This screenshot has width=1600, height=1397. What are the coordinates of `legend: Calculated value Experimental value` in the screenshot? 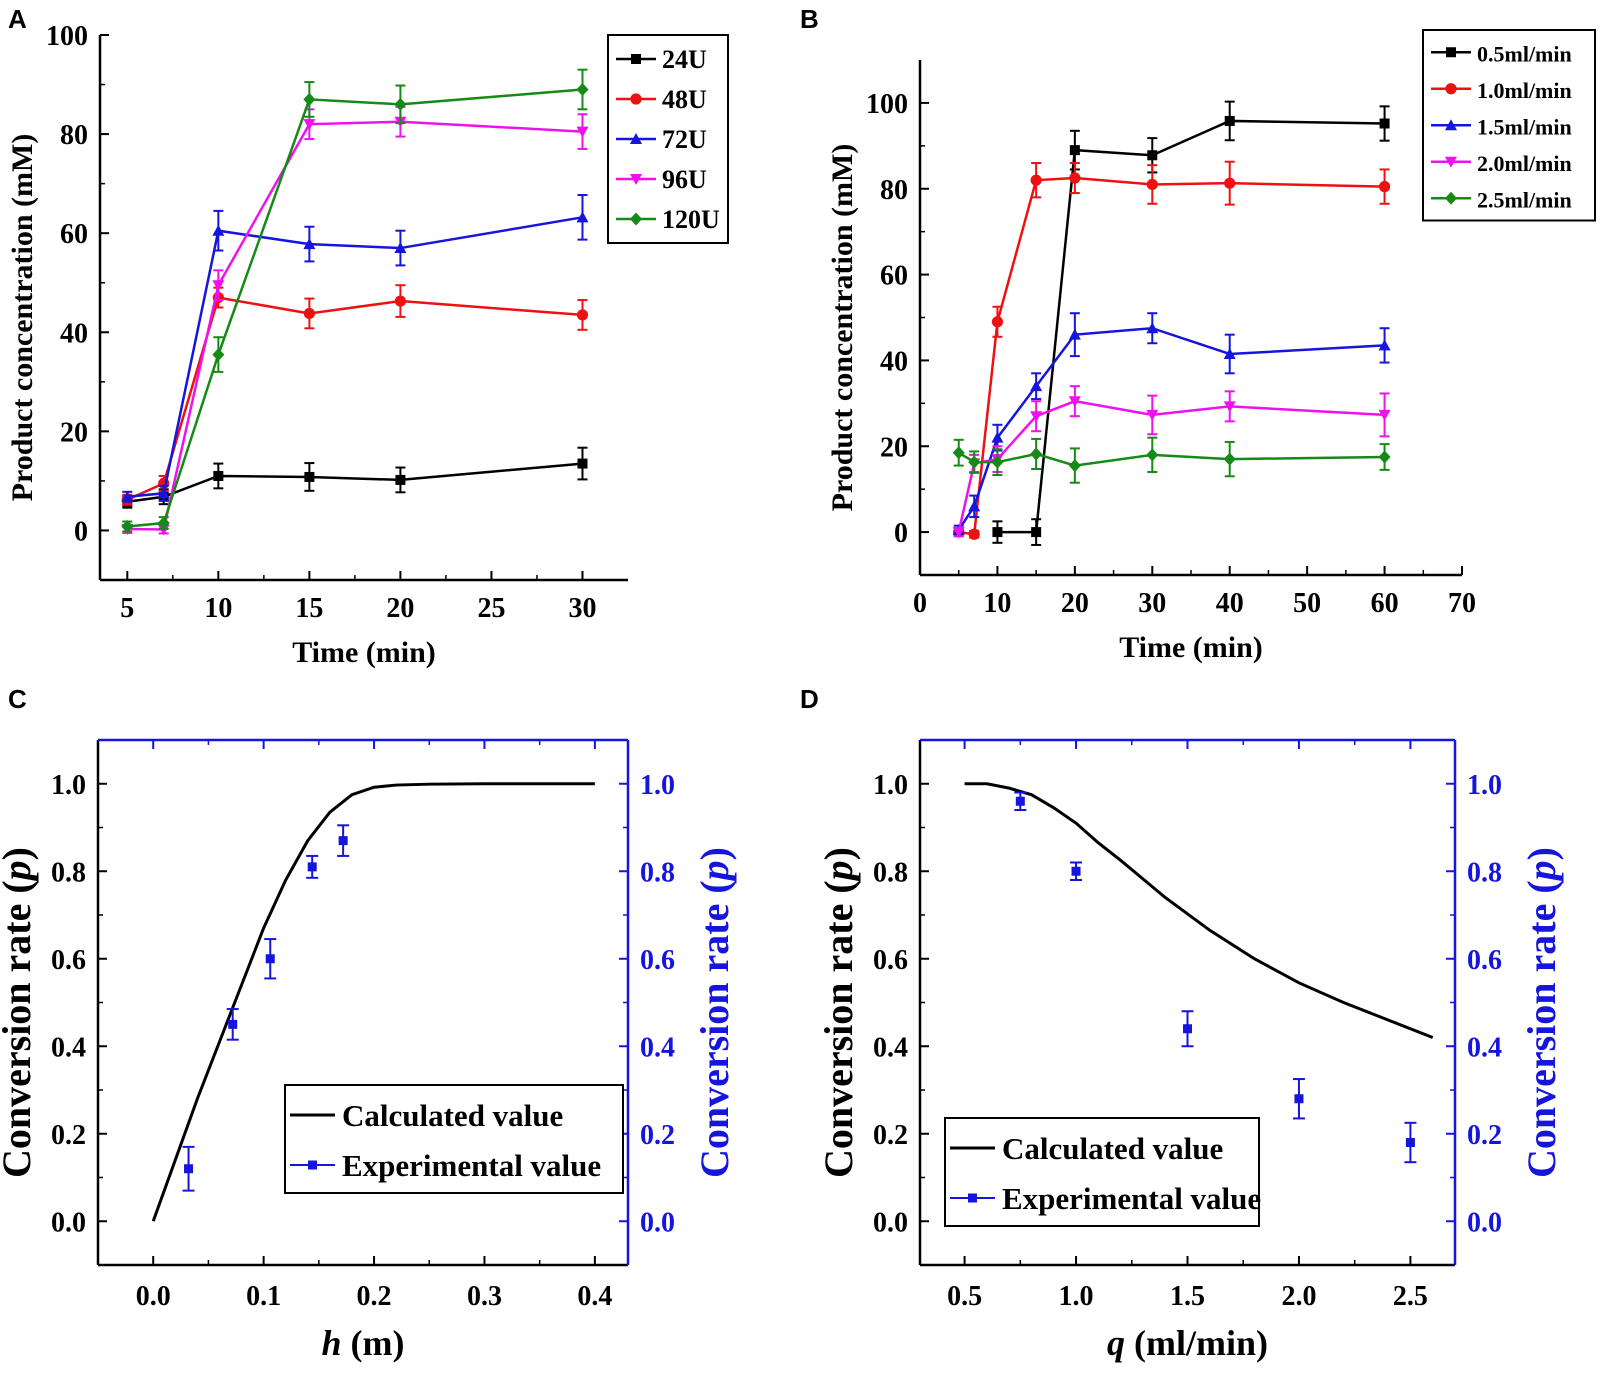 It's located at (1102, 1172).